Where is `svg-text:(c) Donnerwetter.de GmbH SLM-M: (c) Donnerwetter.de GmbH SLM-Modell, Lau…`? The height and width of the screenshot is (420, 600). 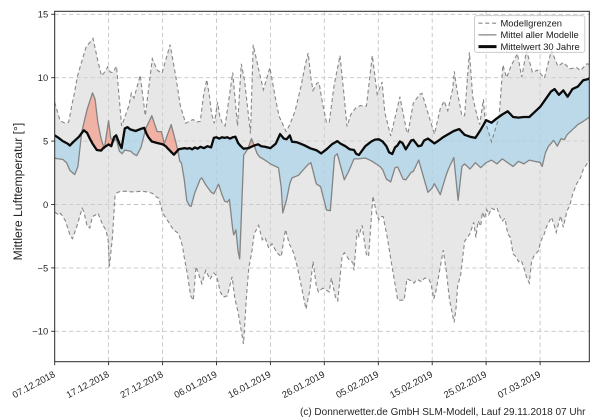 svg-text:(c) Donnerwetter.de GmbH SLM-M: (c) Donnerwetter.de GmbH SLM-Modell, Lau… is located at coordinates (443, 412).